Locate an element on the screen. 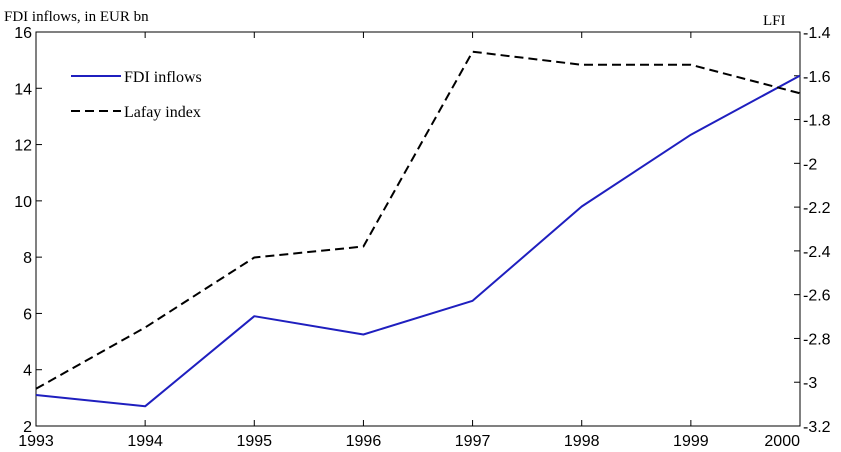 The image size is (841, 452). legend-label-fdi-inflows: FDI inflows is located at coordinates (163, 77).